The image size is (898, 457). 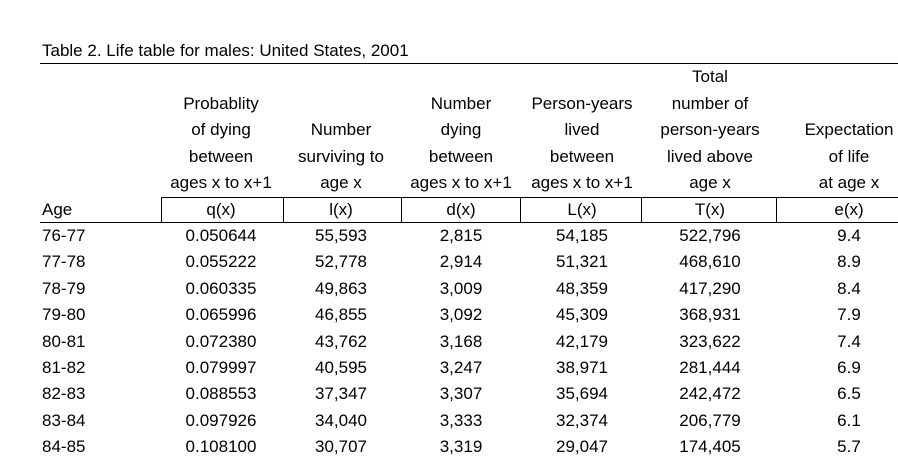 I want to click on column-symbol: T(x), so click(x=710, y=209).